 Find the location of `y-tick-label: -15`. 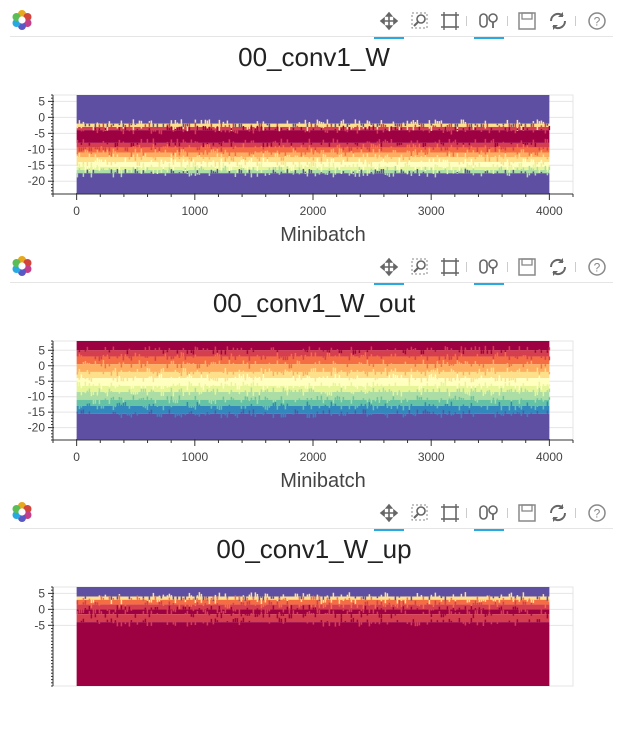

y-tick-label: -15 is located at coordinates (37, 412).